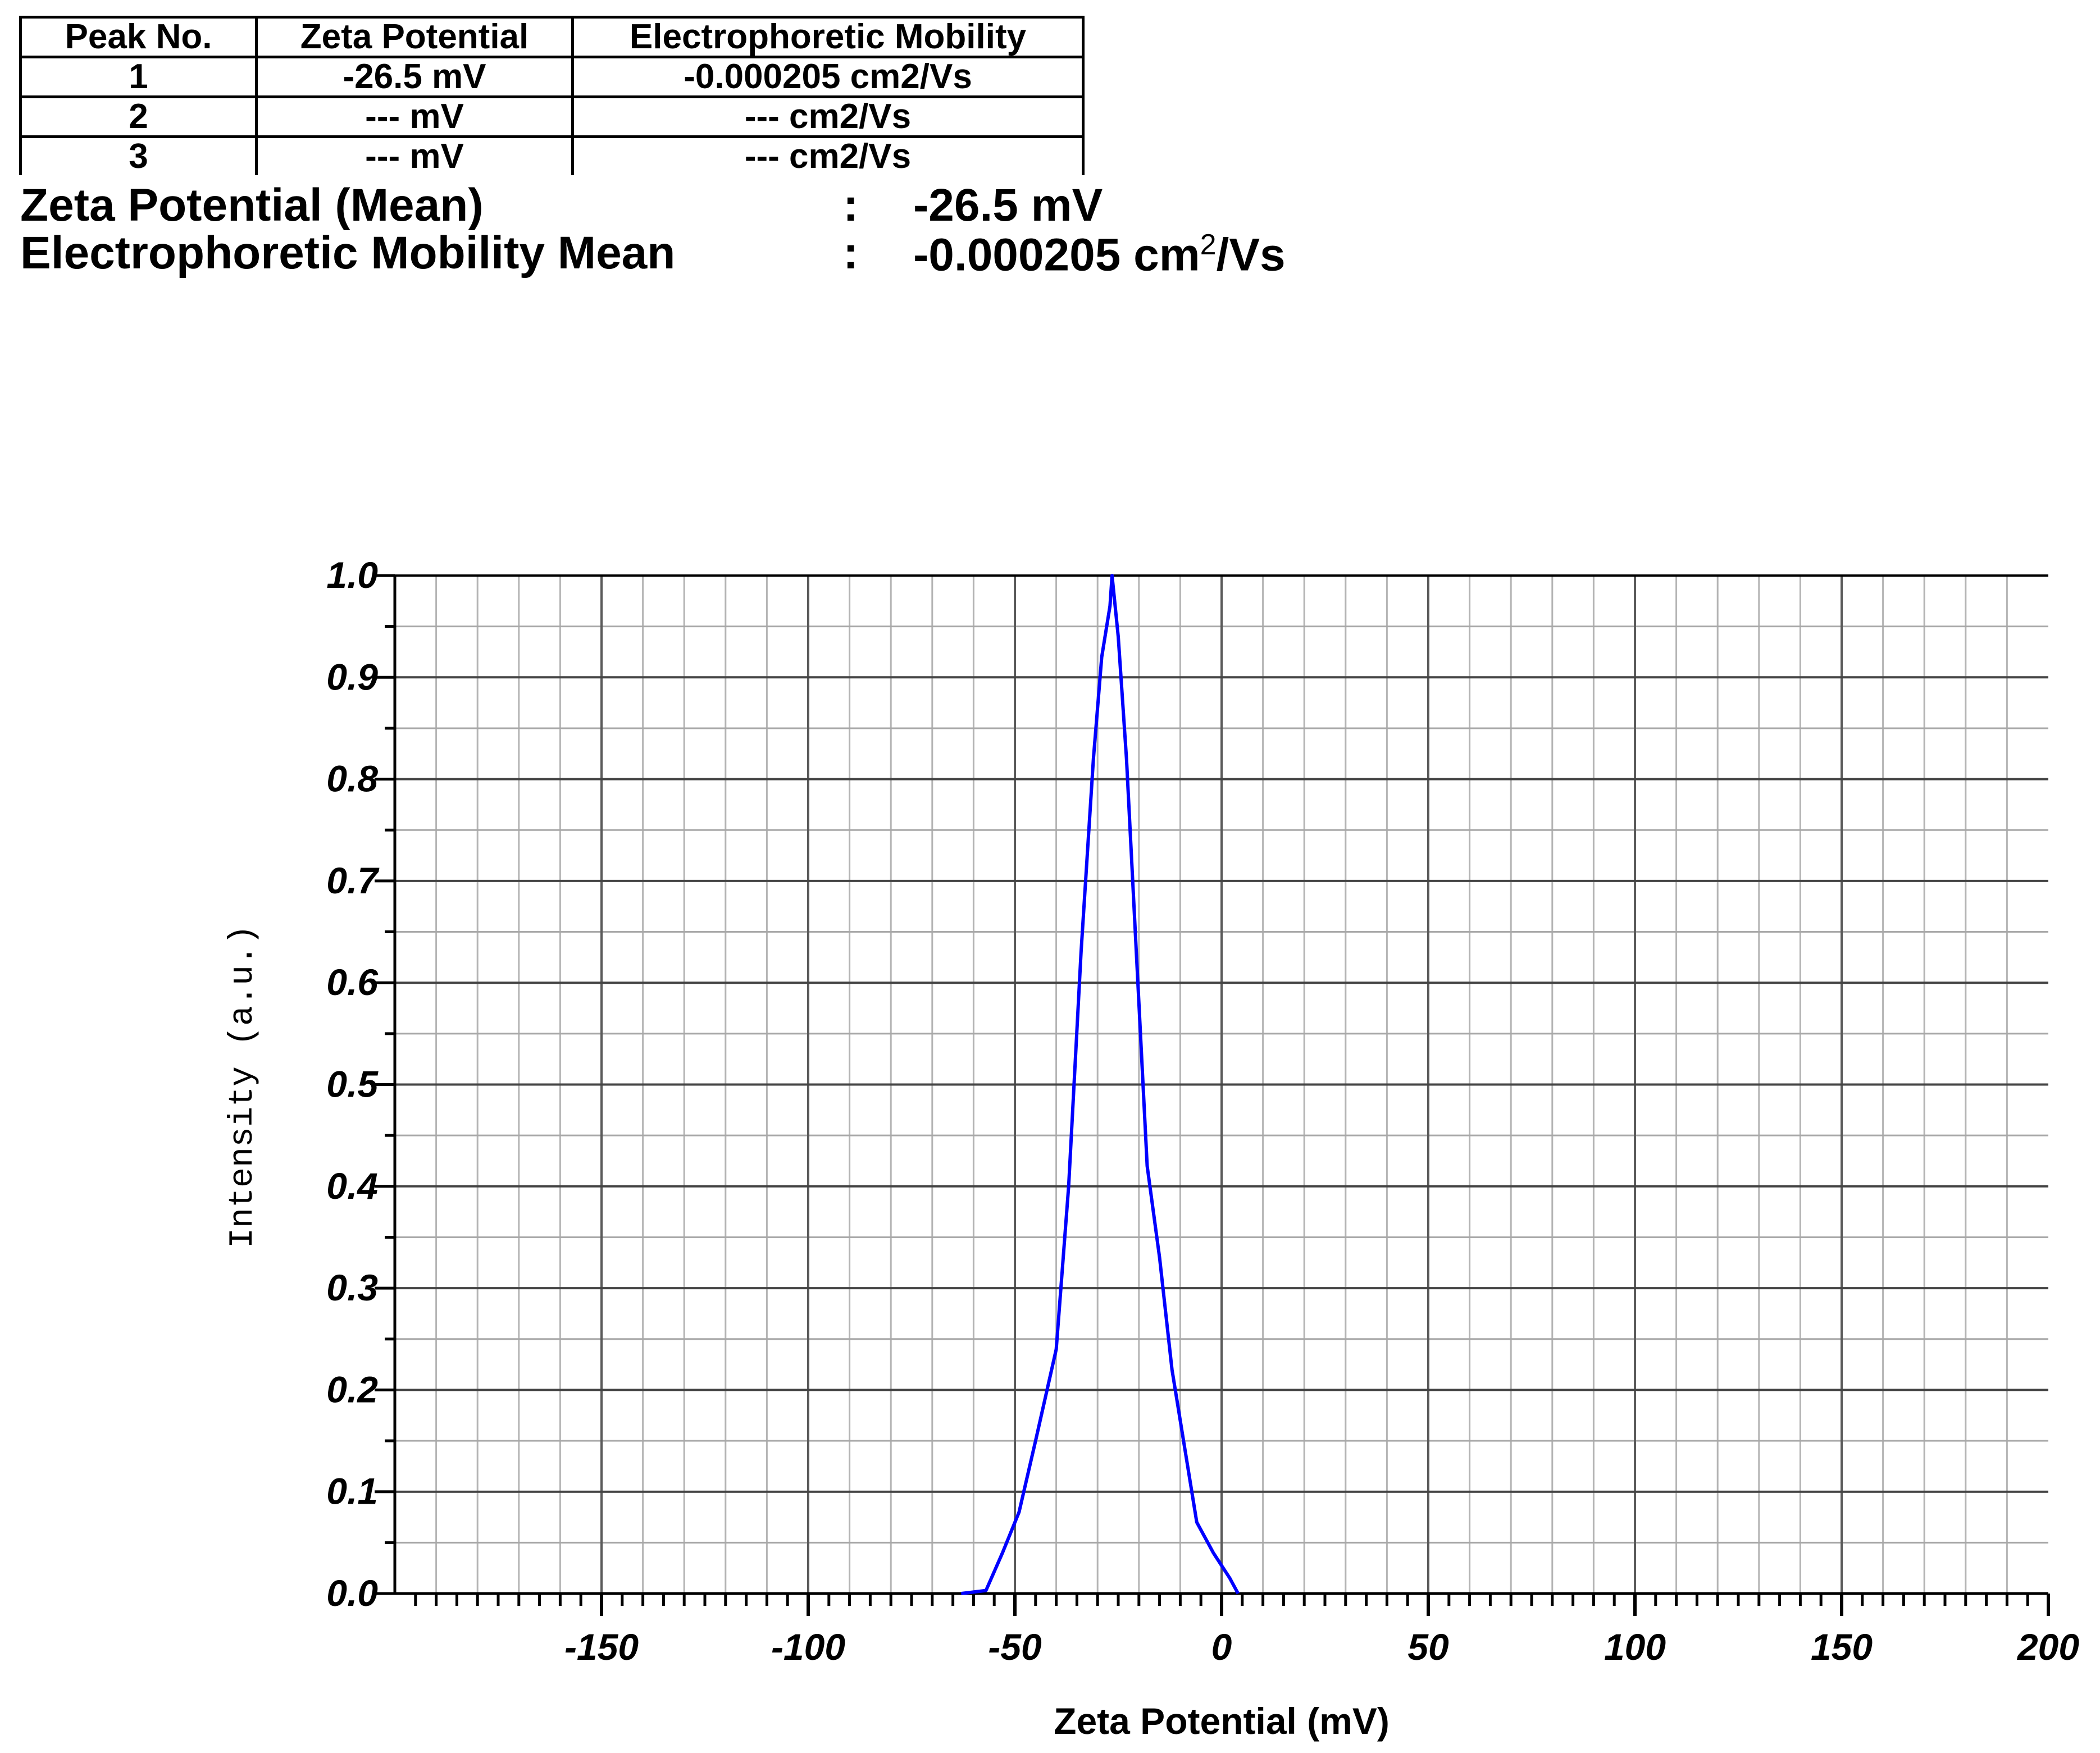 This screenshot has width=2100, height=1753. I want to click on x-tick-label: 50, so click(1428, 1647).